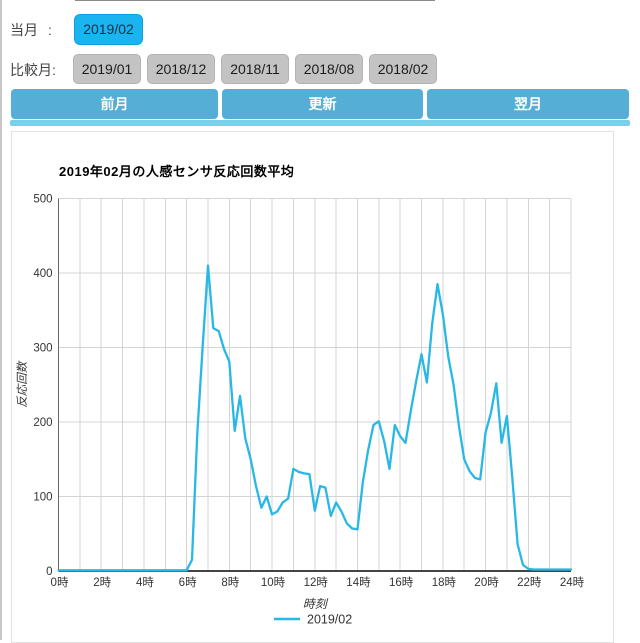 The height and width of the screenshot is (643, 640). Describe the element at coordinates (528, 104) in the screenshot. I see `next-month-button: 翌月` at that location.